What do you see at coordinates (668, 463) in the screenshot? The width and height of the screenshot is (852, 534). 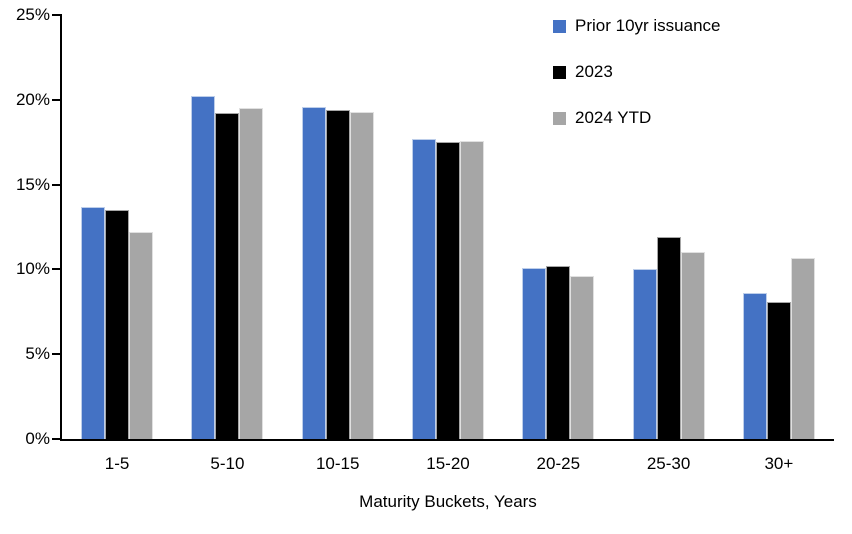 I see `x-tick-label: 25-30` at bounding box center [668, 463].